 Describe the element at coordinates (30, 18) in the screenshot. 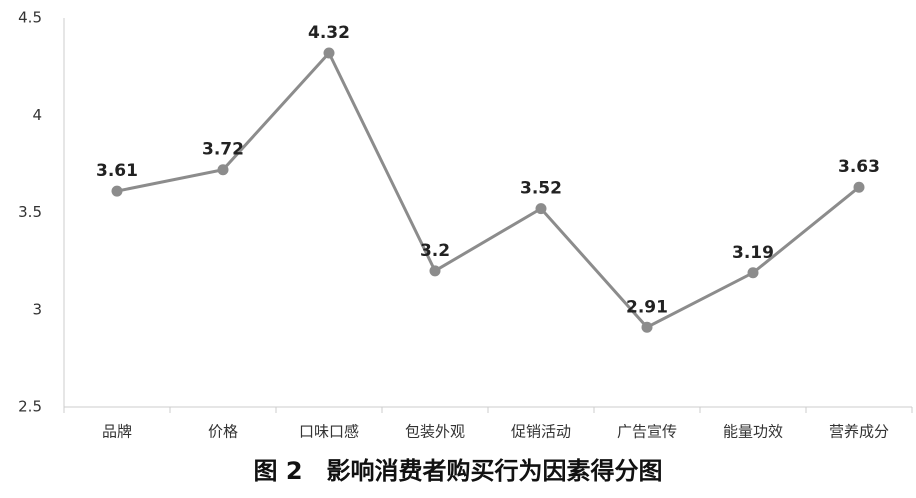

I see `y-tick-label: 4.5` at that location.